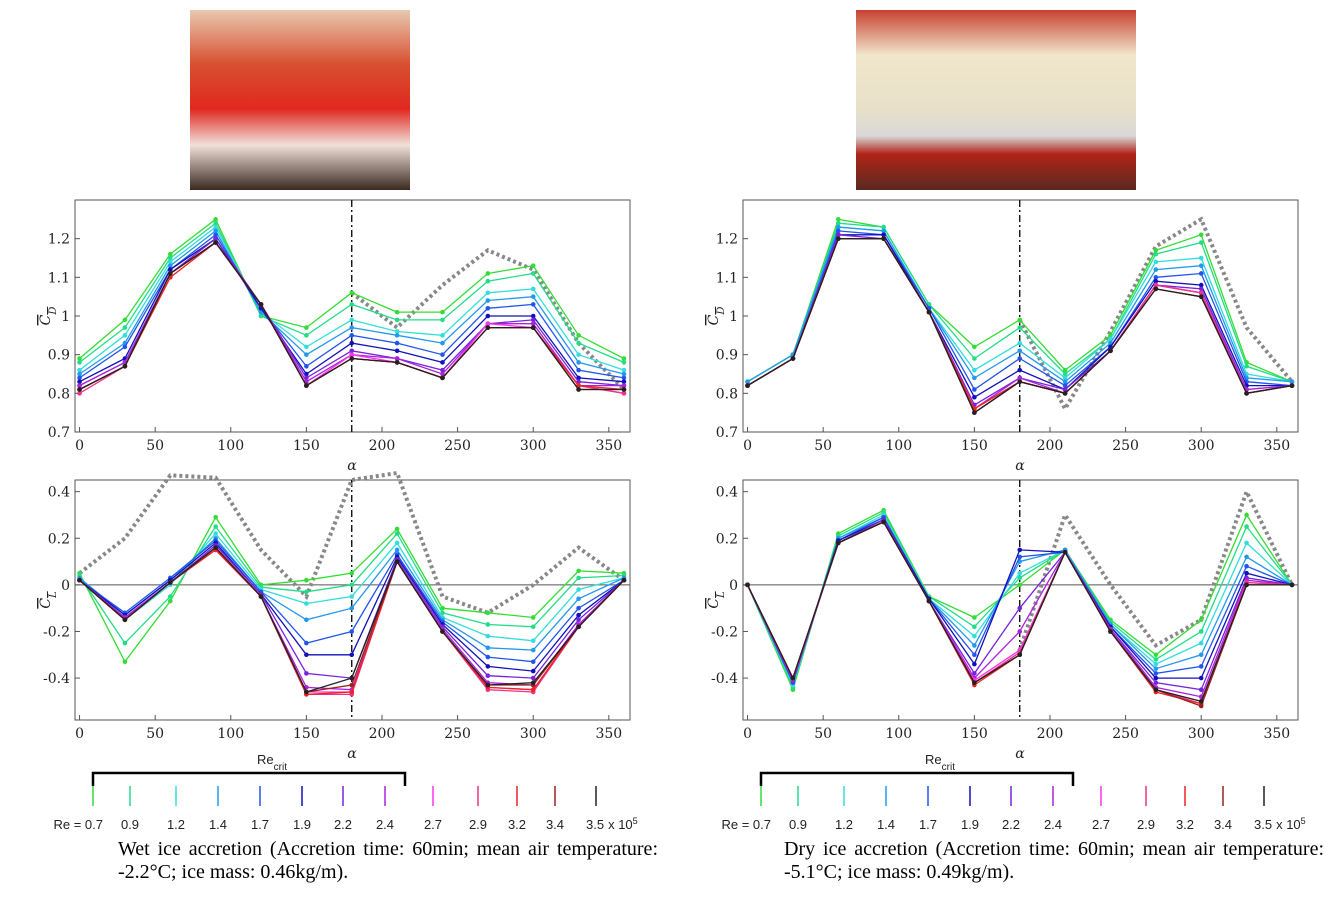 This screenshot has width=1326, height=900. What do you see at coordinates (1223, 824) in the screenshot?
I see `legend-label: 3.4` at bounding box center [1223, 824].